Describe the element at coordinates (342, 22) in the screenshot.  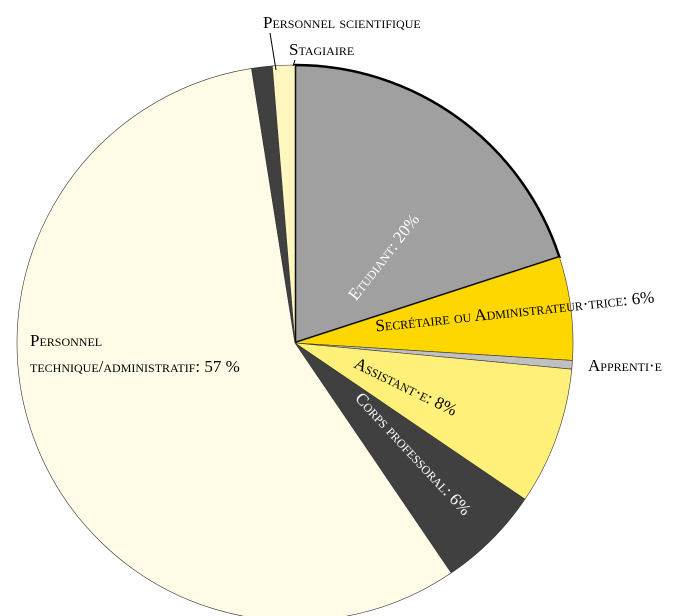
I see `slice-label: Personnel scientifique` at that location.